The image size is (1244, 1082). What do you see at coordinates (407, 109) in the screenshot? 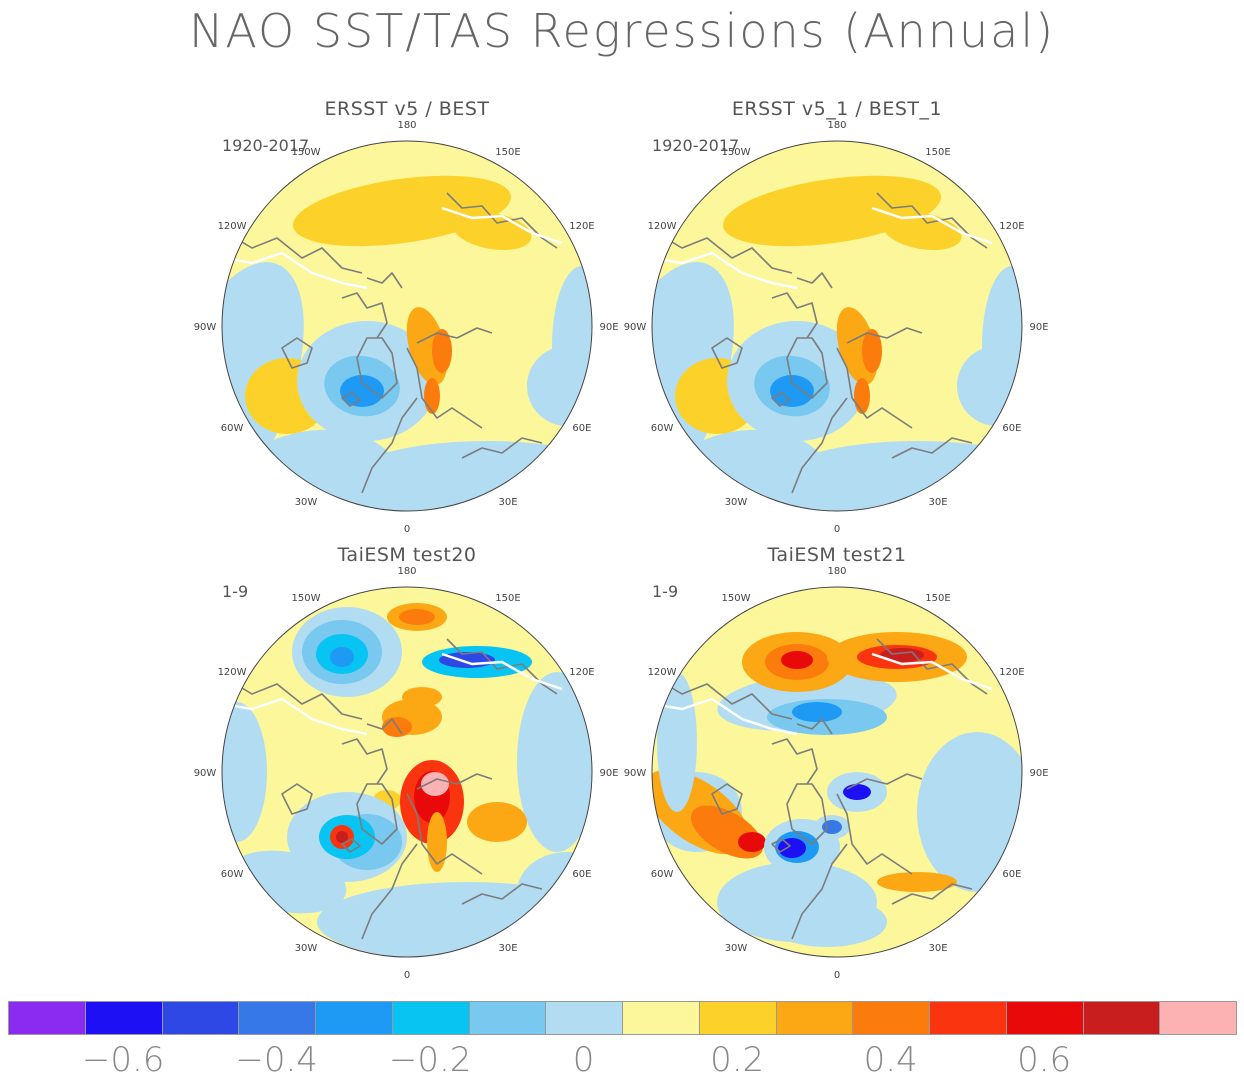
I see `panel-title: ERSST v5 / BEST` at bounding box center [407, 109].